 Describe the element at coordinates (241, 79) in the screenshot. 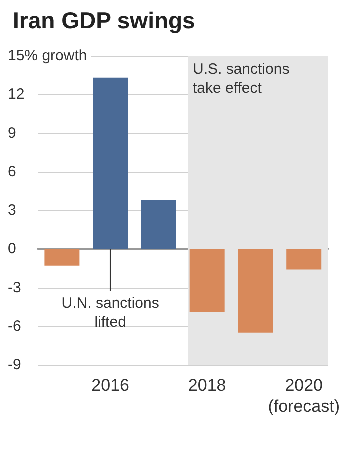

I see `band-label: U.S. sanctions take effect` at that location.